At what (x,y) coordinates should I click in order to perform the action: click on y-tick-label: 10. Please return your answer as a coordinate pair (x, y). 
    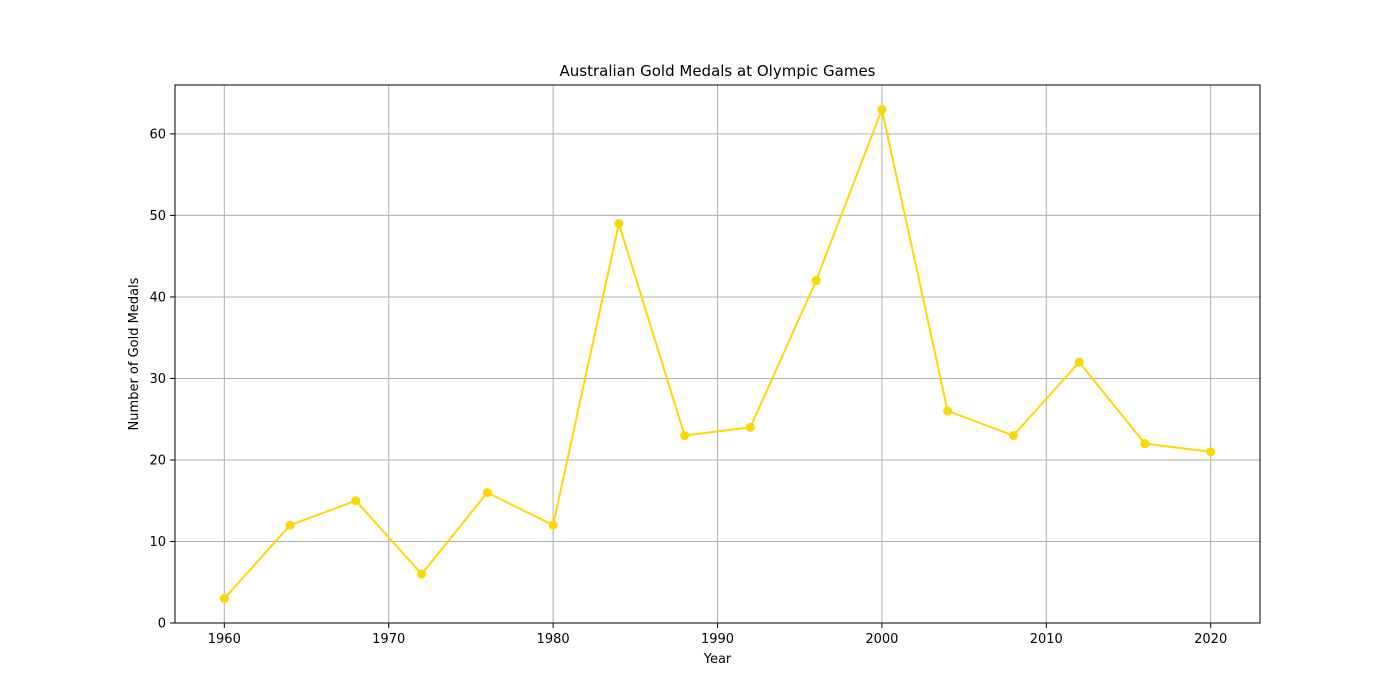
    Looking at the image, I should click on (157, 542).